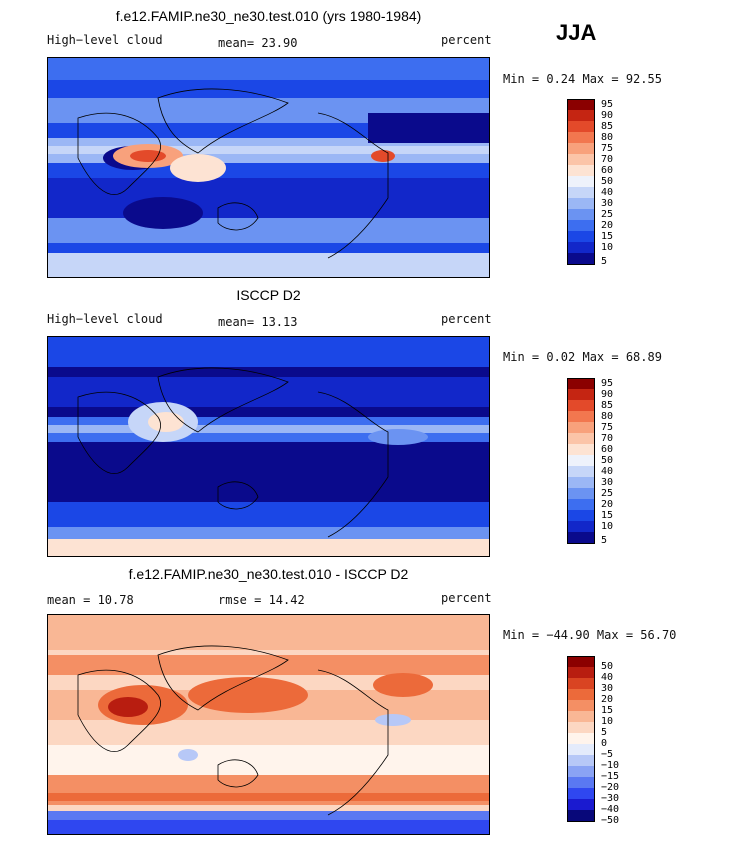 The width and height of the screenshot is (733, 842). Describe the element at coordinates (607, 148) in the screenshot. I see `panel1-colorbar-tick: 75` at that location.